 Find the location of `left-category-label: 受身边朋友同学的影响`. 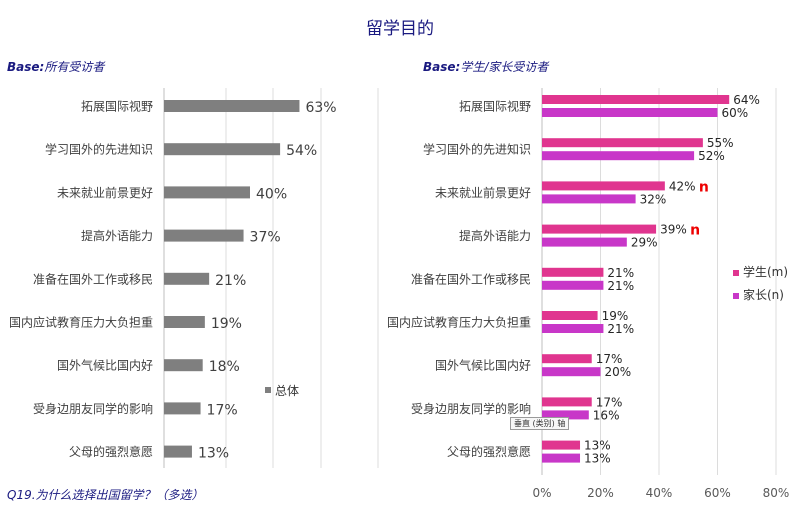

left-category-label: 受身边朋友同学的影响 is located at coordinates (93, 408).